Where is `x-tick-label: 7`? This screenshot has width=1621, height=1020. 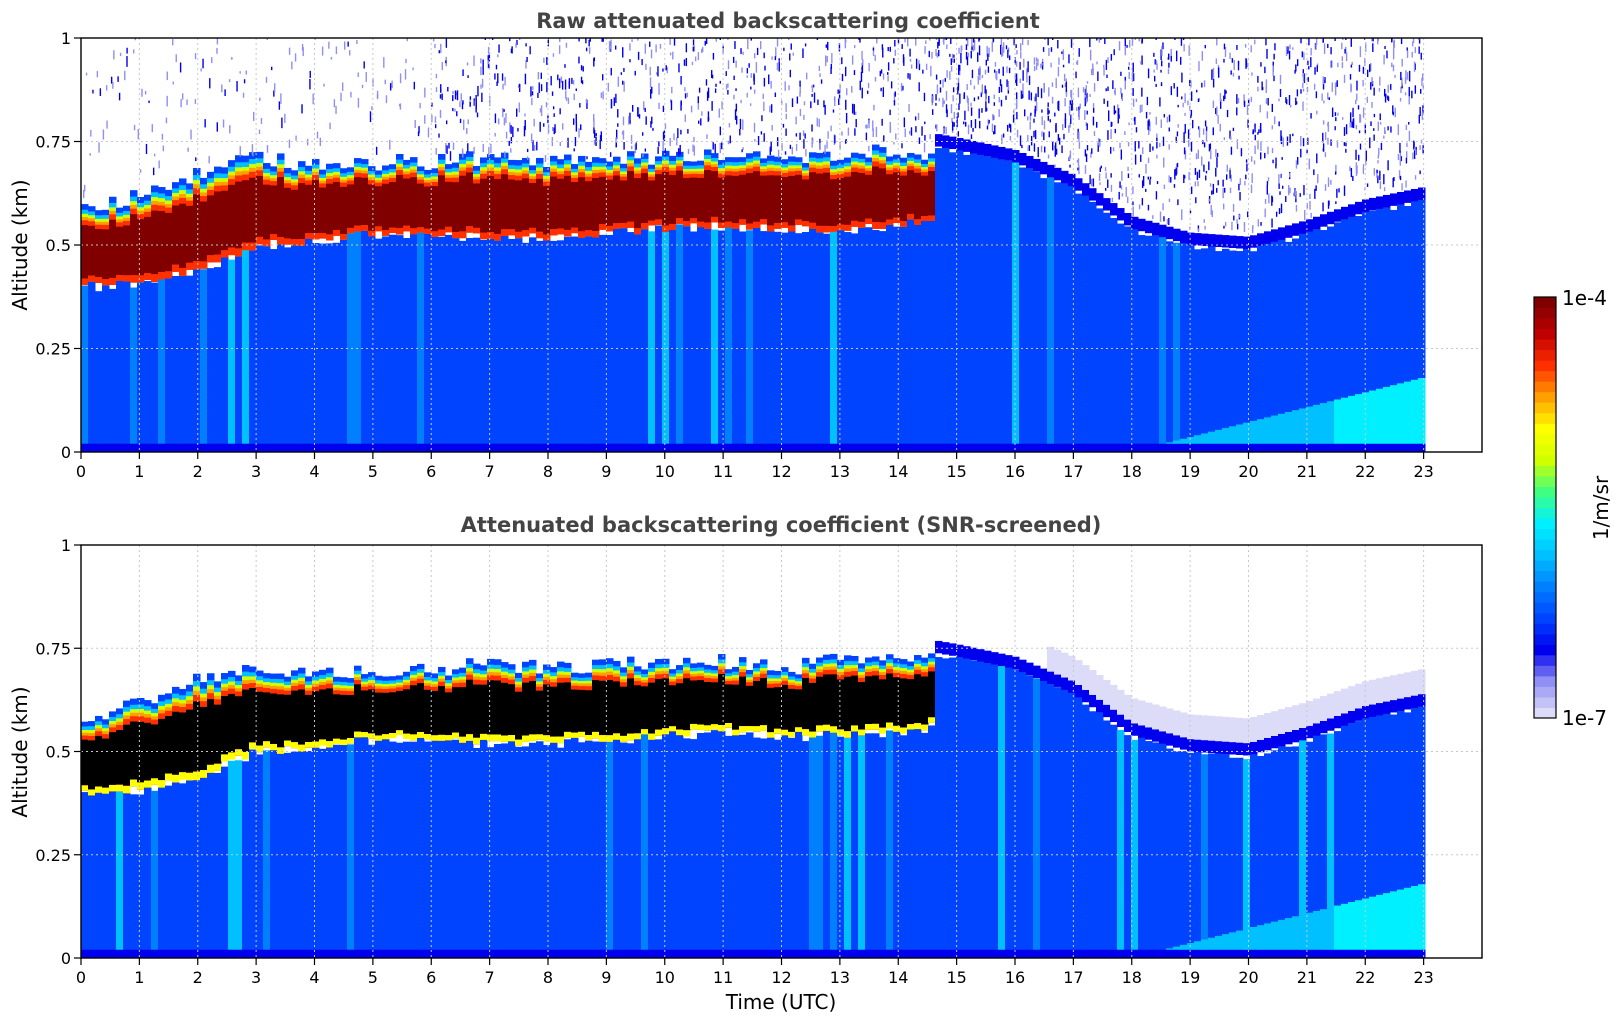 x-tick-label: 7 is located at coordinates (490, 977).